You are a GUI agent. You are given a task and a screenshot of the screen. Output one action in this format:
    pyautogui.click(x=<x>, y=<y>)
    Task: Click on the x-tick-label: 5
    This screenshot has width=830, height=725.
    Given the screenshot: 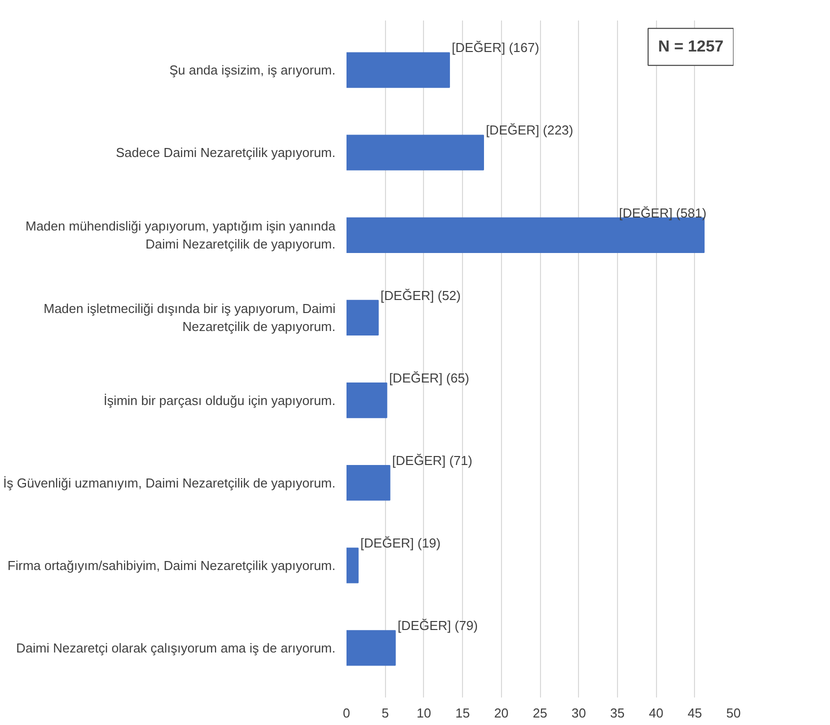 What is the action you would take?
    pyautogui.click(x=385, y=713)
    